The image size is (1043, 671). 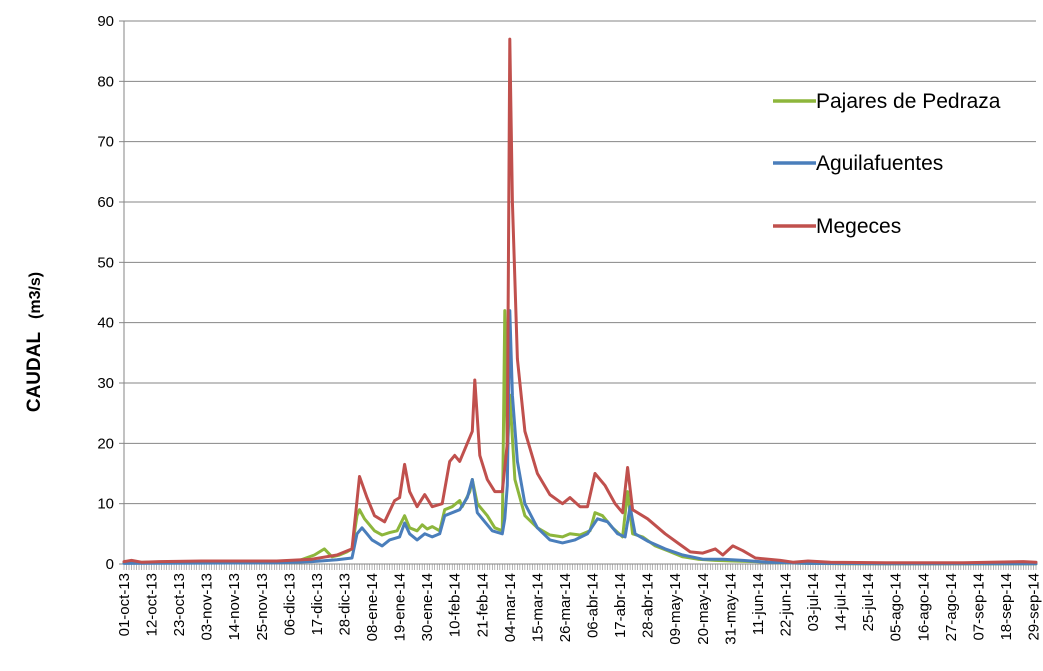 I want to click on x-tick-label: 05-ago-14, so click(x=896, y=607).